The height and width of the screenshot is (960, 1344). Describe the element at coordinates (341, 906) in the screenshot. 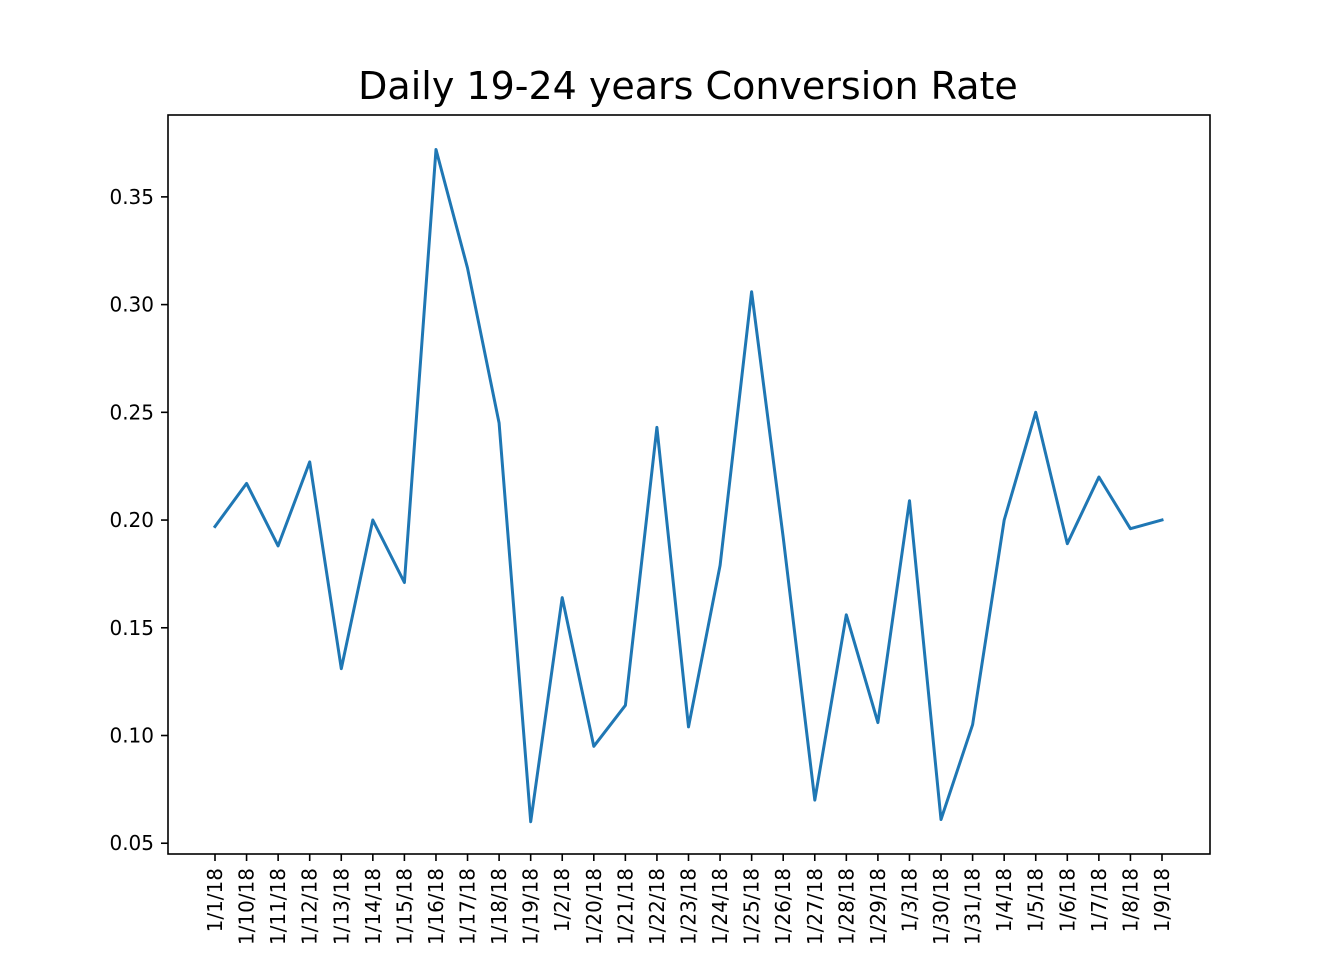

I see `x-tick-label: 1/13/18` at that location.